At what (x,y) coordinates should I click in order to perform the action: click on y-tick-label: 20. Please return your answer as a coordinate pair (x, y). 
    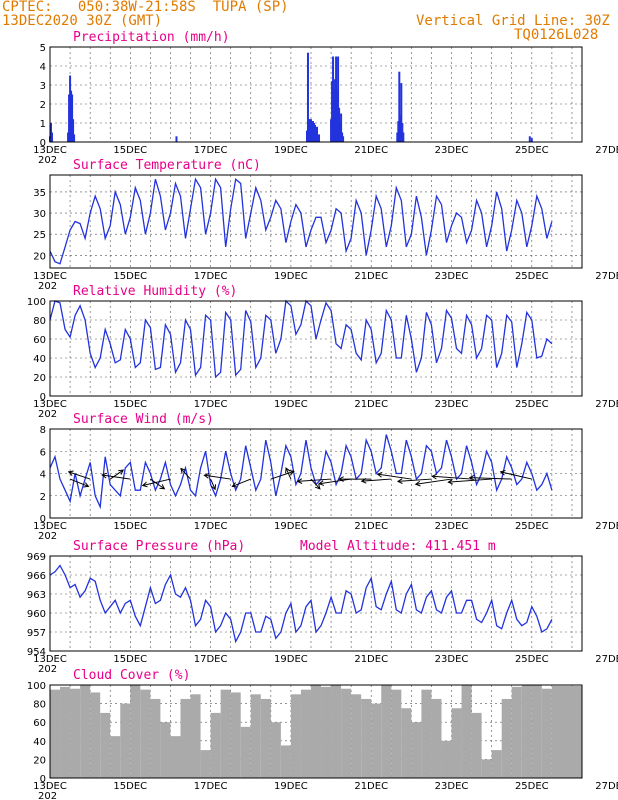
    Looking at the image, I should click on (39, 378).